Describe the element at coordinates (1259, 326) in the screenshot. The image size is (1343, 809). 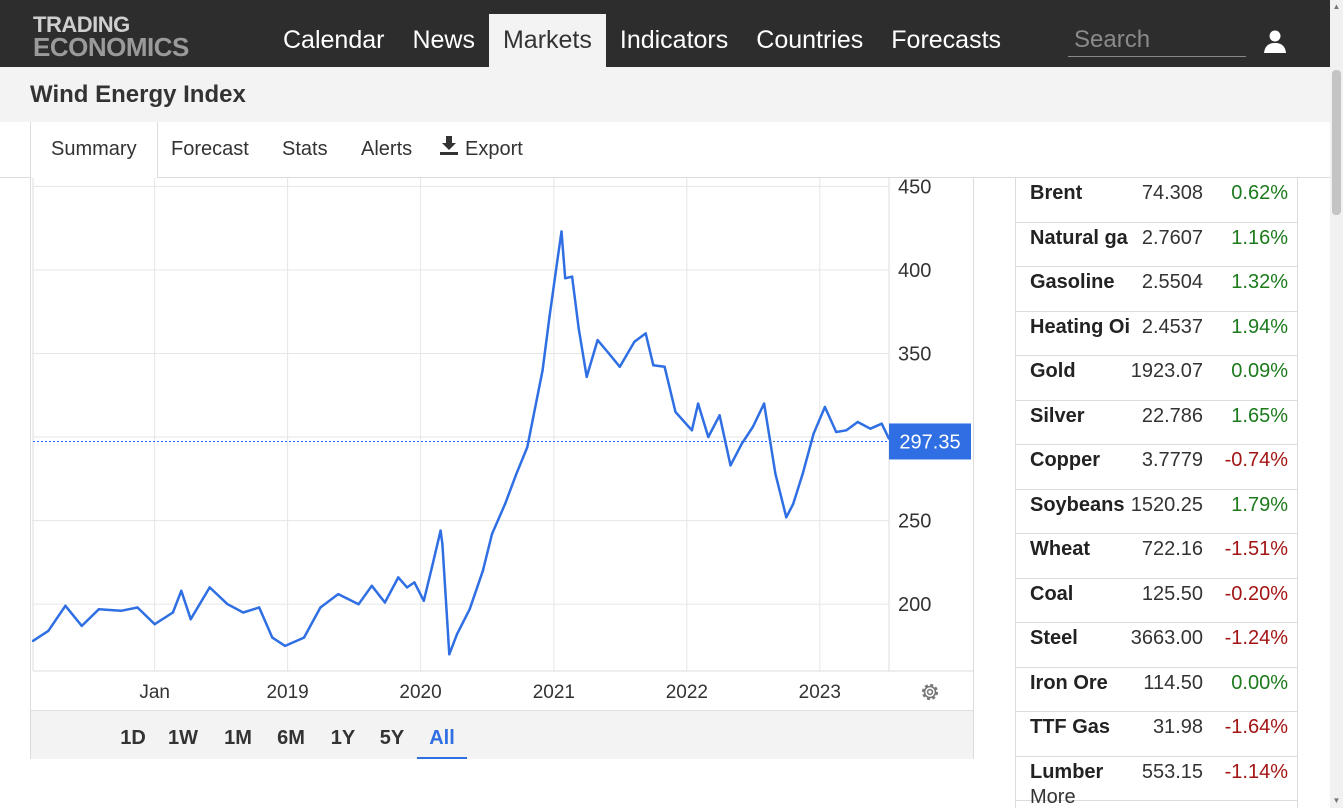
I see `commodity-change: 1.94%` at that location.